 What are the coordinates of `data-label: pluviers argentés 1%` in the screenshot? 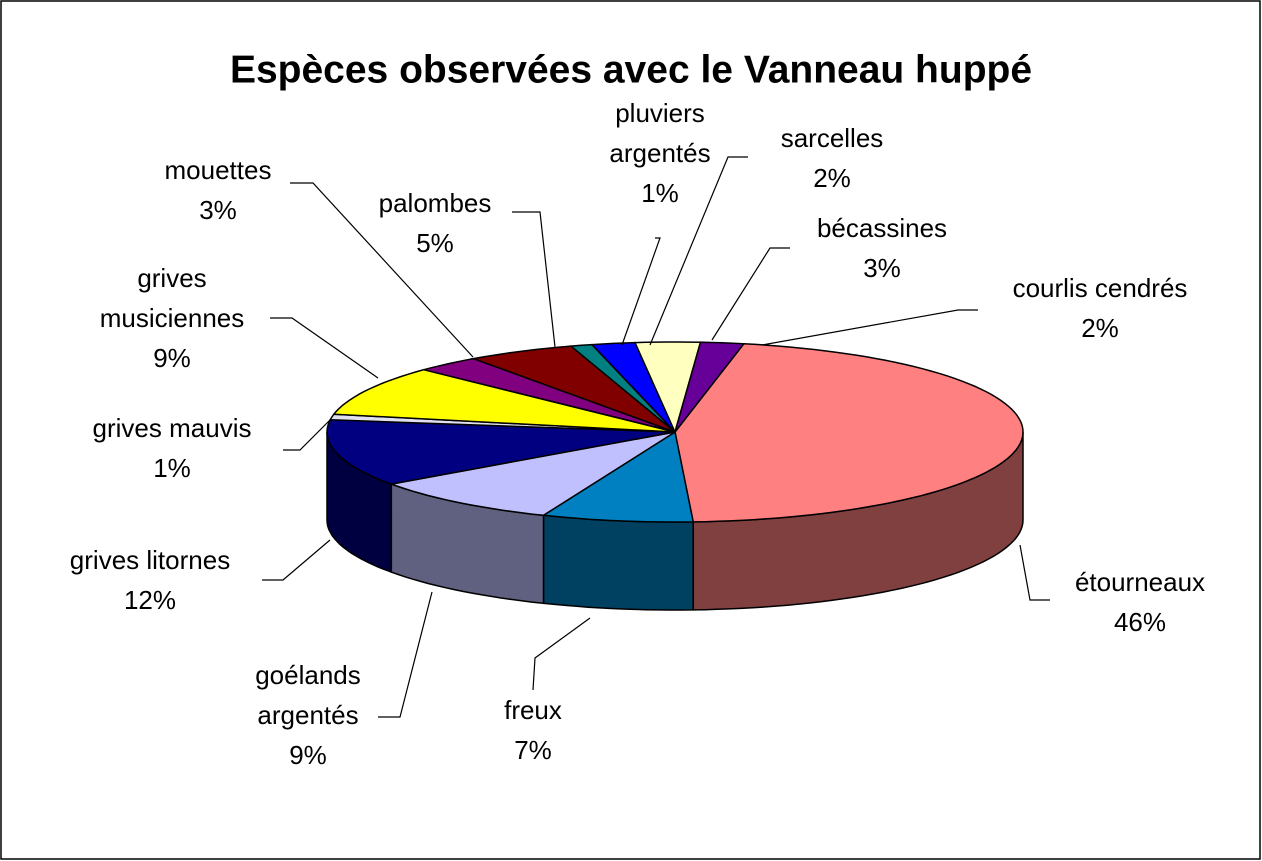 It's located at (660, 153).